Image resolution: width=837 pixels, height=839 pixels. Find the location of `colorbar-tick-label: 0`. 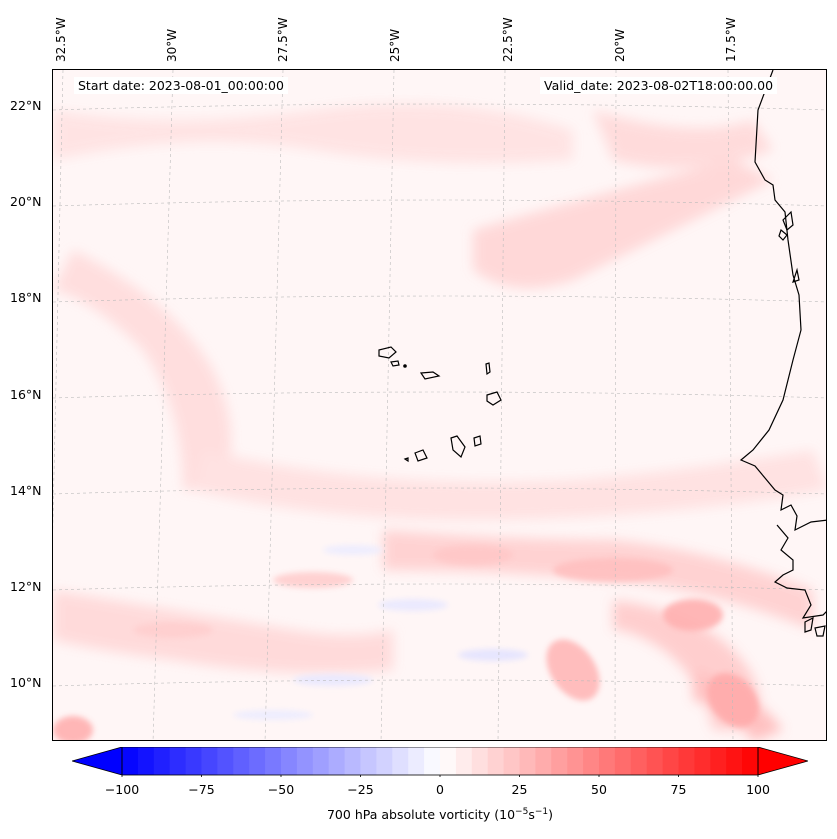

colorbar-tick-label: 0 is located at coordinates (440, 789).